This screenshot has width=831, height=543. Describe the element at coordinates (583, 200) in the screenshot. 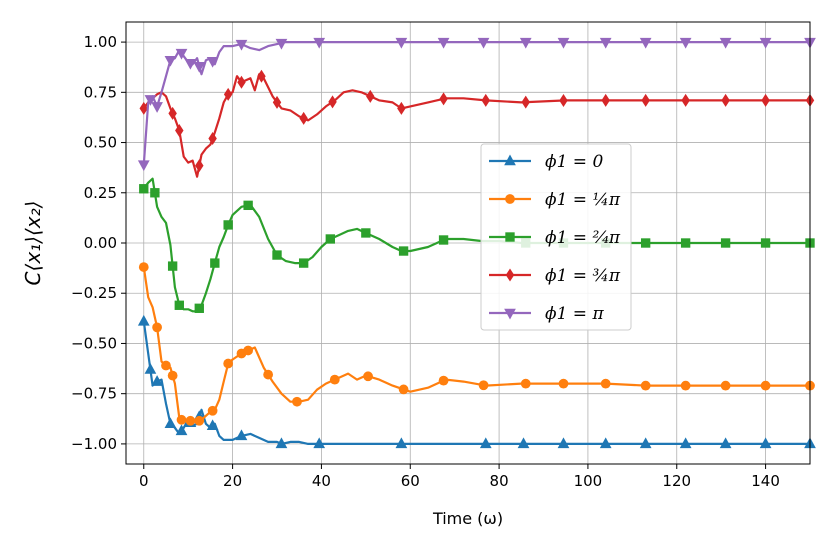

I see `legend-label: ϕ1 = ¼π` at that location.